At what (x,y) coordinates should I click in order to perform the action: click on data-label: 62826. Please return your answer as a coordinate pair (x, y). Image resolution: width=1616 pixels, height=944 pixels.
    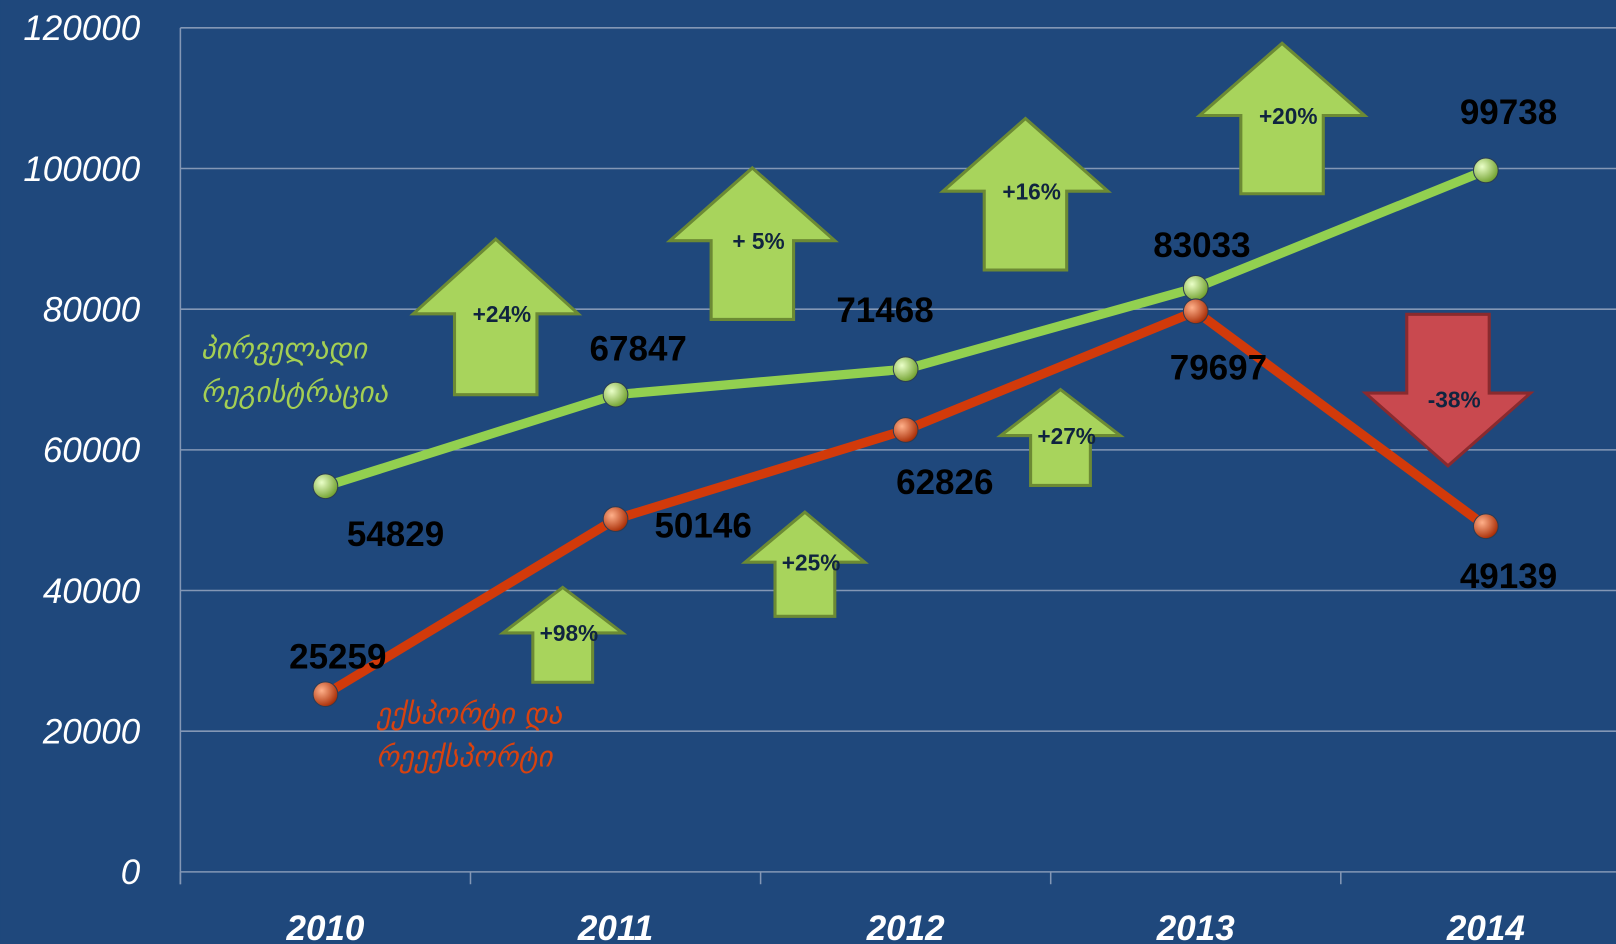
    Looking at the image, I should click on (944, 482).